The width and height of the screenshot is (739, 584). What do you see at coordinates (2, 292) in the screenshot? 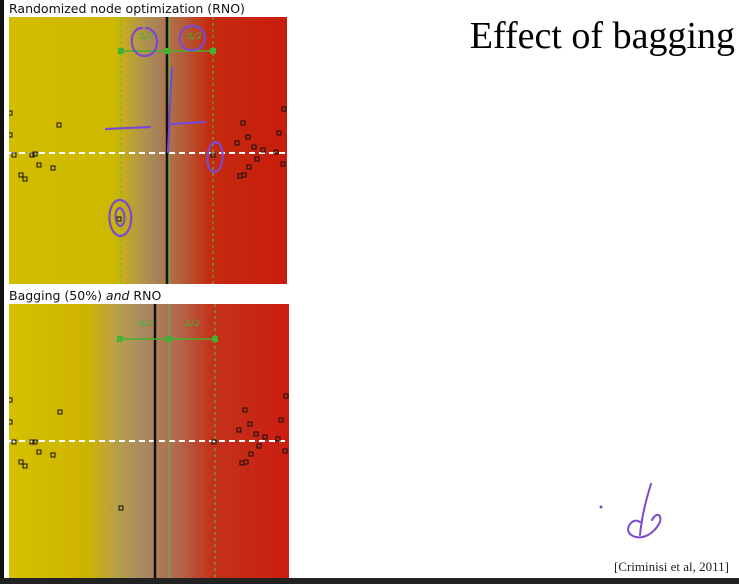
I see `left-frame-border` at bounding box center [2, 292].